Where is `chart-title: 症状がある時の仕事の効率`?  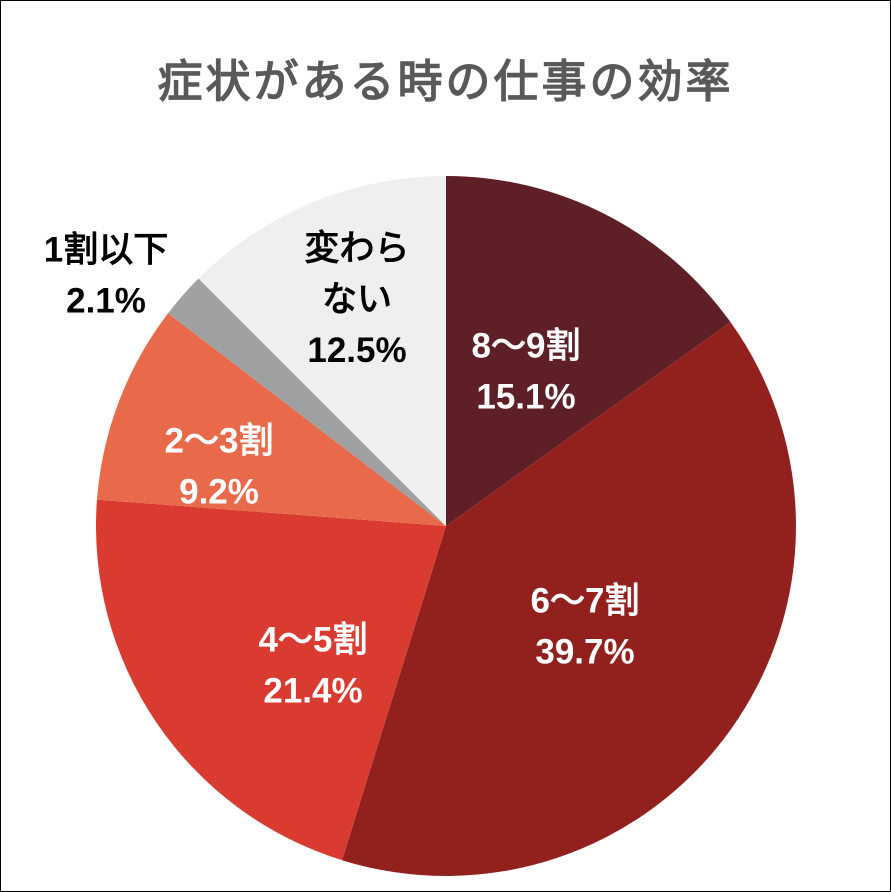
chart-title: 症状がある時の仕事の効率 is located at coordinates (445, 81).